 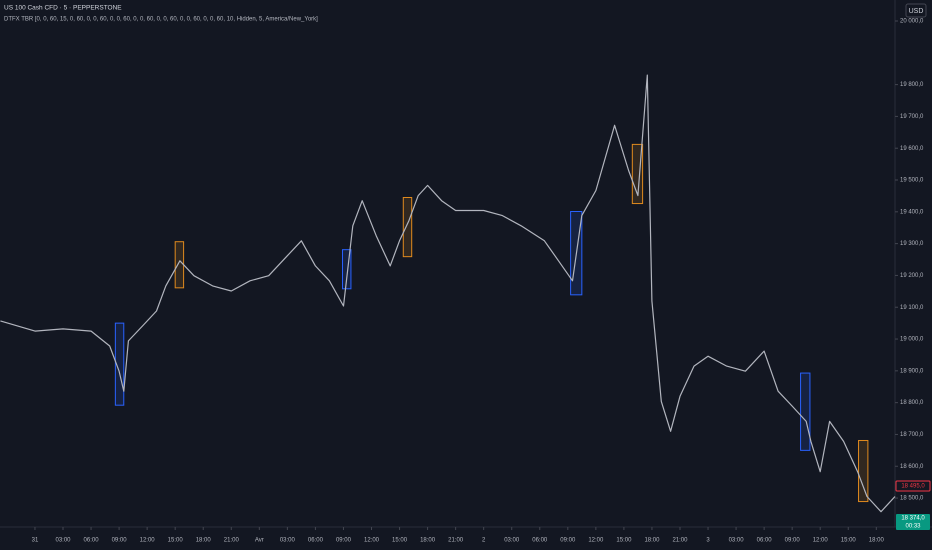 What do you see at coordinates (484, 541) in the screenshot?
I see `x-tick-label: 2` at bounding box center [484, 541].